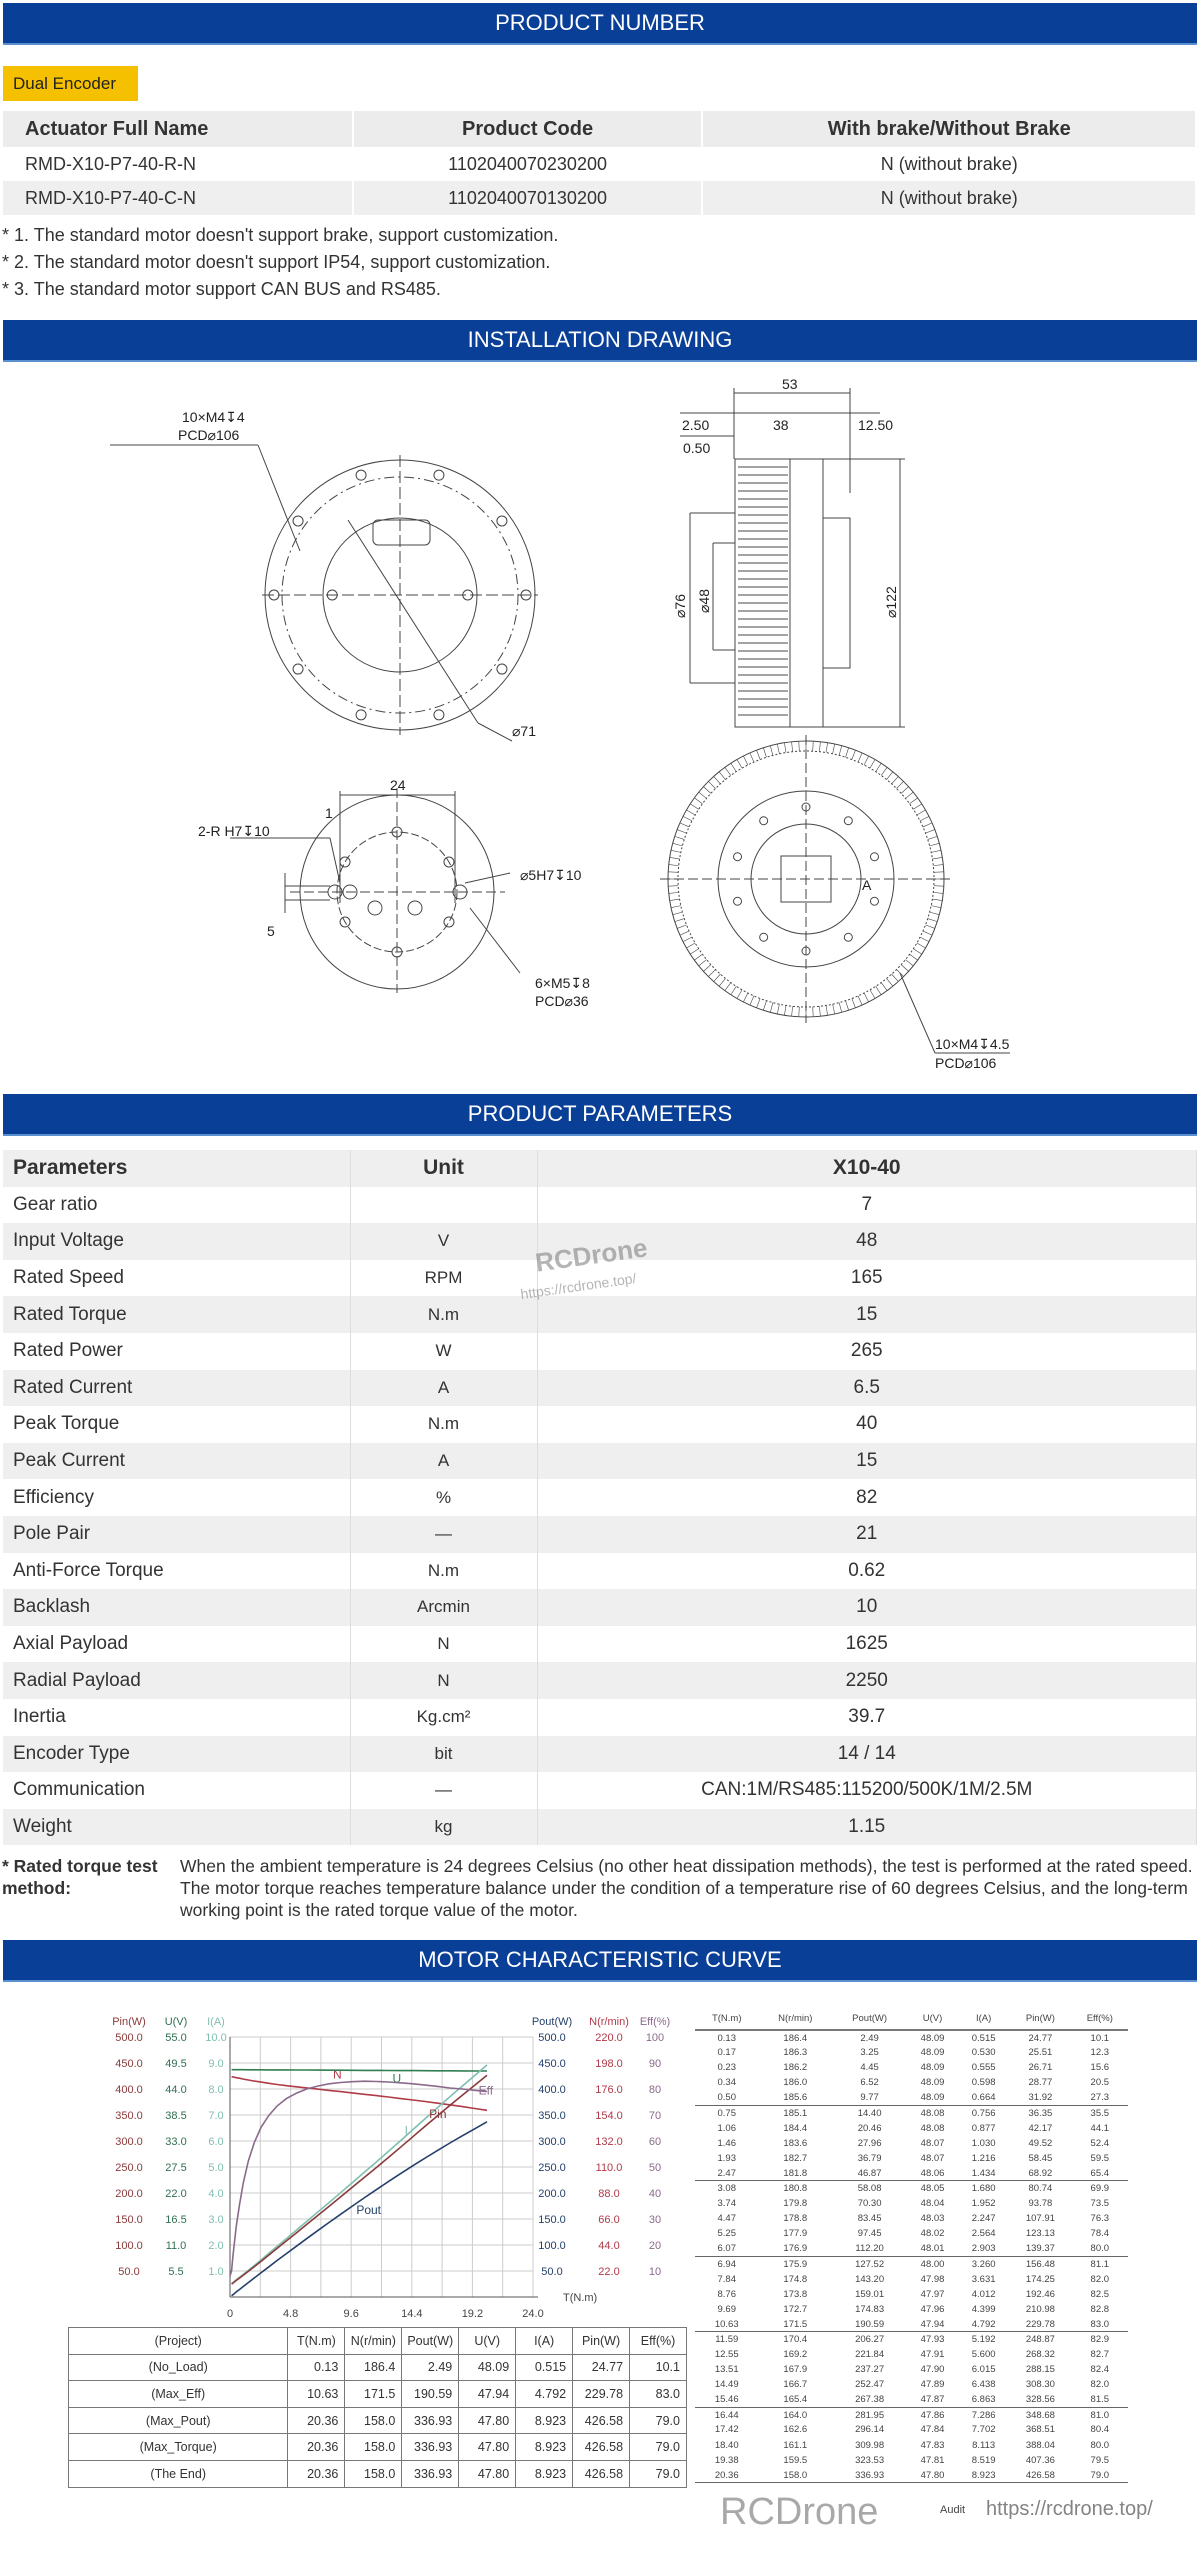 The width and height of the screenshot is (1200, 2549). I want to click on data-cell: 0.17, so click(726, 2053).